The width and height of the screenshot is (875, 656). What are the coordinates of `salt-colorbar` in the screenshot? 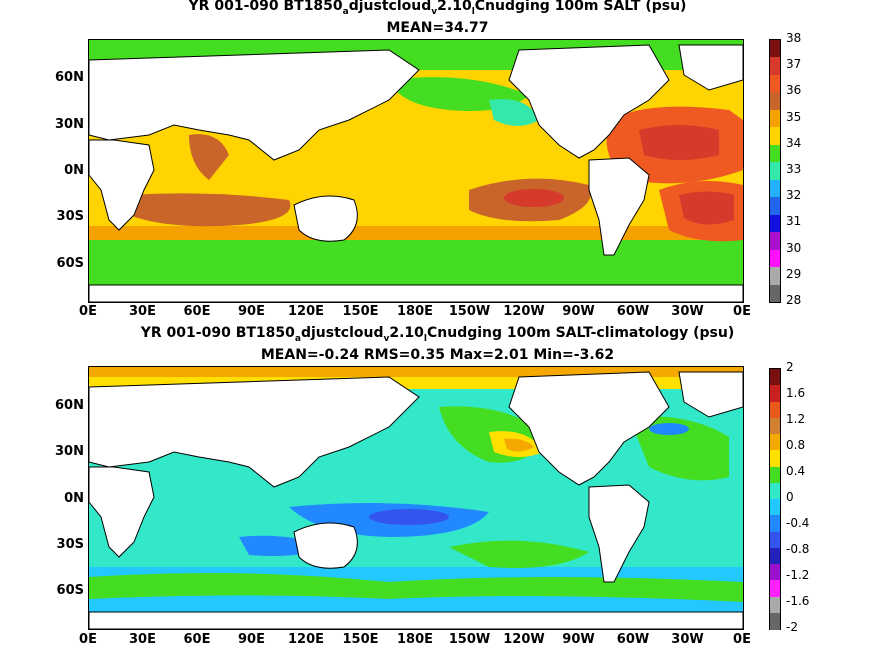 It's located at (775, 171).